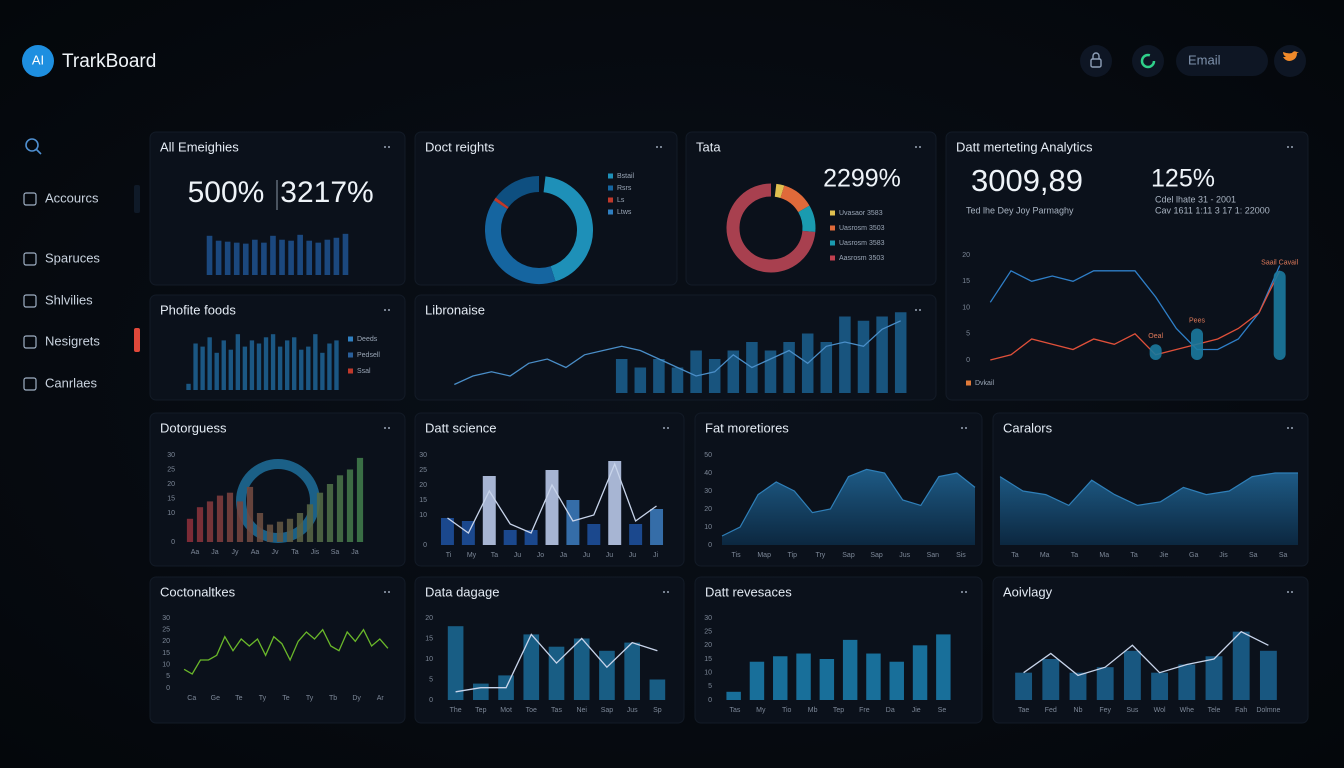 This screenshot has width=1344, height=768. What do you see at coordinates (1148, 61) in the screenshot?
I see `status-button` at bounding box center [1148, 61].